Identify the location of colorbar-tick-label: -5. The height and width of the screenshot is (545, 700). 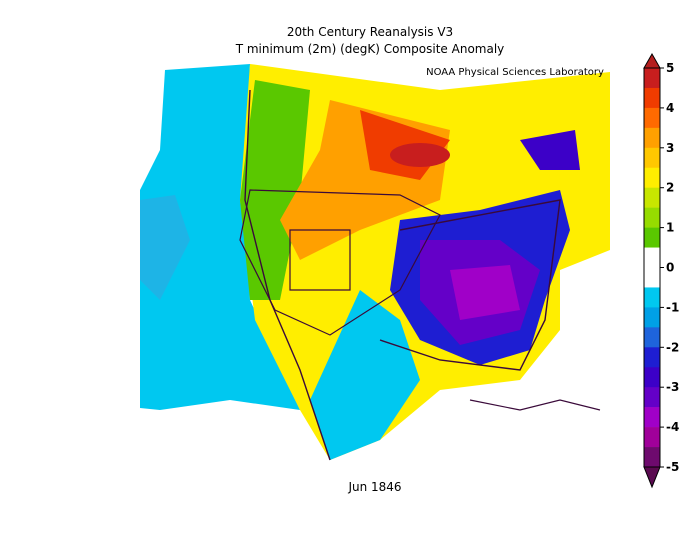
(672, 467).